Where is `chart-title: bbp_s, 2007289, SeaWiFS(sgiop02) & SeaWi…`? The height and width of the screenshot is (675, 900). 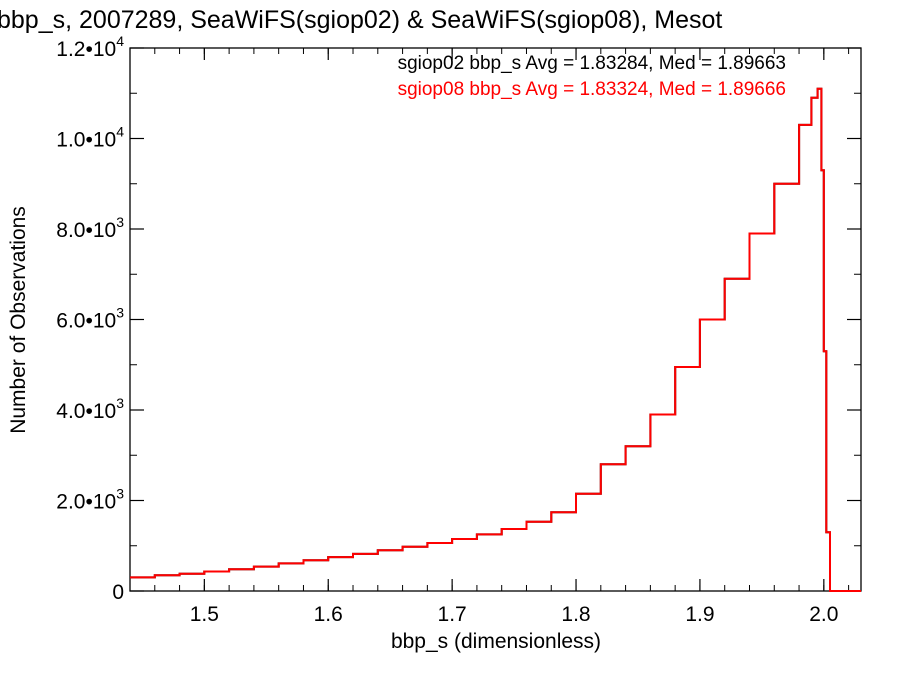 chart-title: bbp_s, 2007289, SeaWiFS(sgiop02) & SeaWi… is located at coordinates (361, 20).